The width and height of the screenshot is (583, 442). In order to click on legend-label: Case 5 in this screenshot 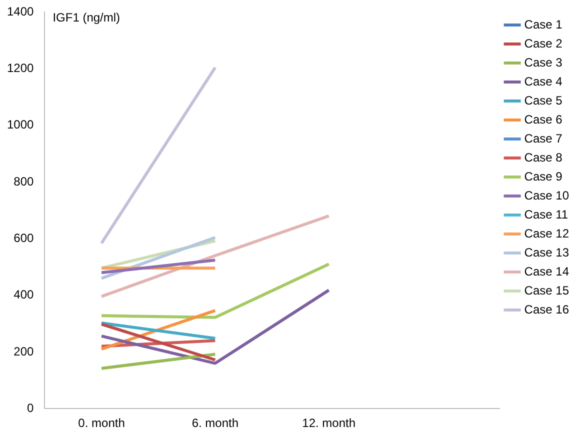, I will do `click(543, 100)`.